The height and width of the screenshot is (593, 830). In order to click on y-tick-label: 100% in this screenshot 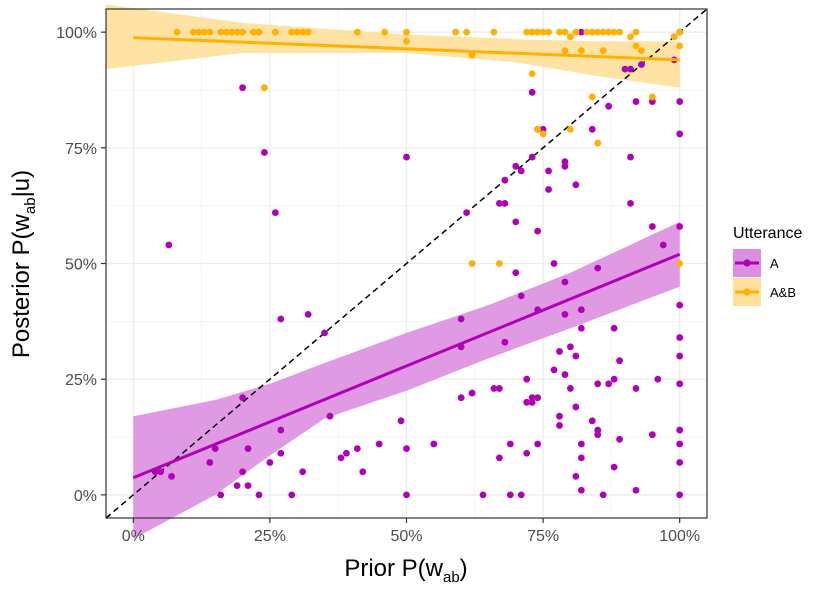, I will do `click(76, 33)`.